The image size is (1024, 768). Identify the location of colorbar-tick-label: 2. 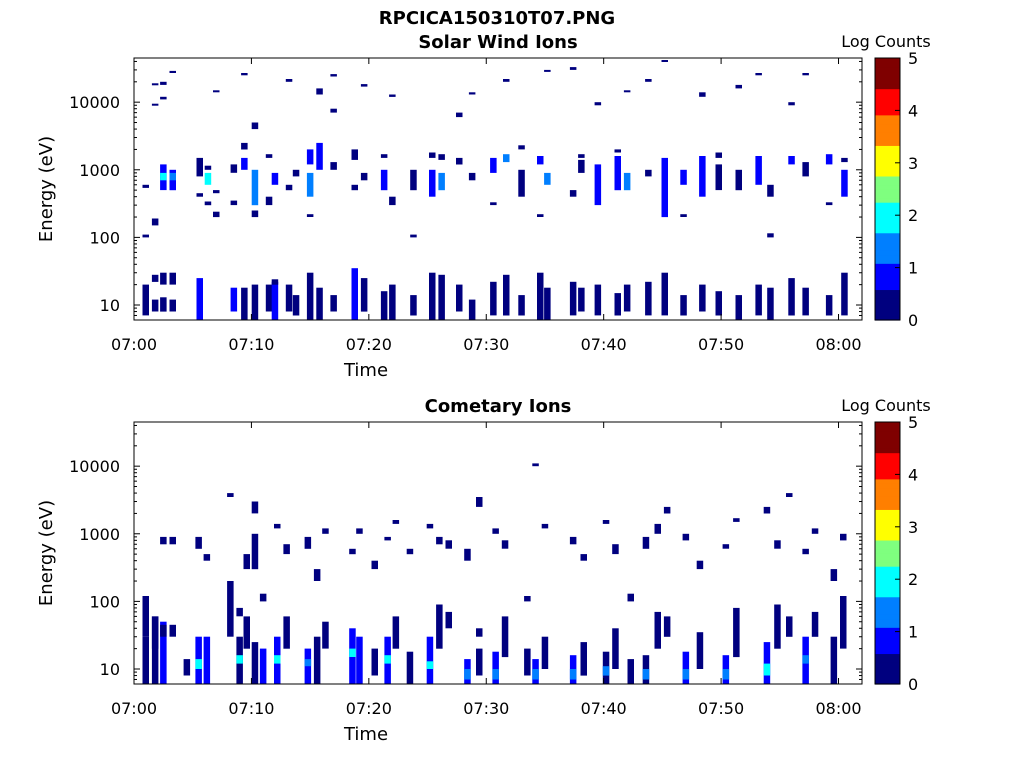
(913, 579).